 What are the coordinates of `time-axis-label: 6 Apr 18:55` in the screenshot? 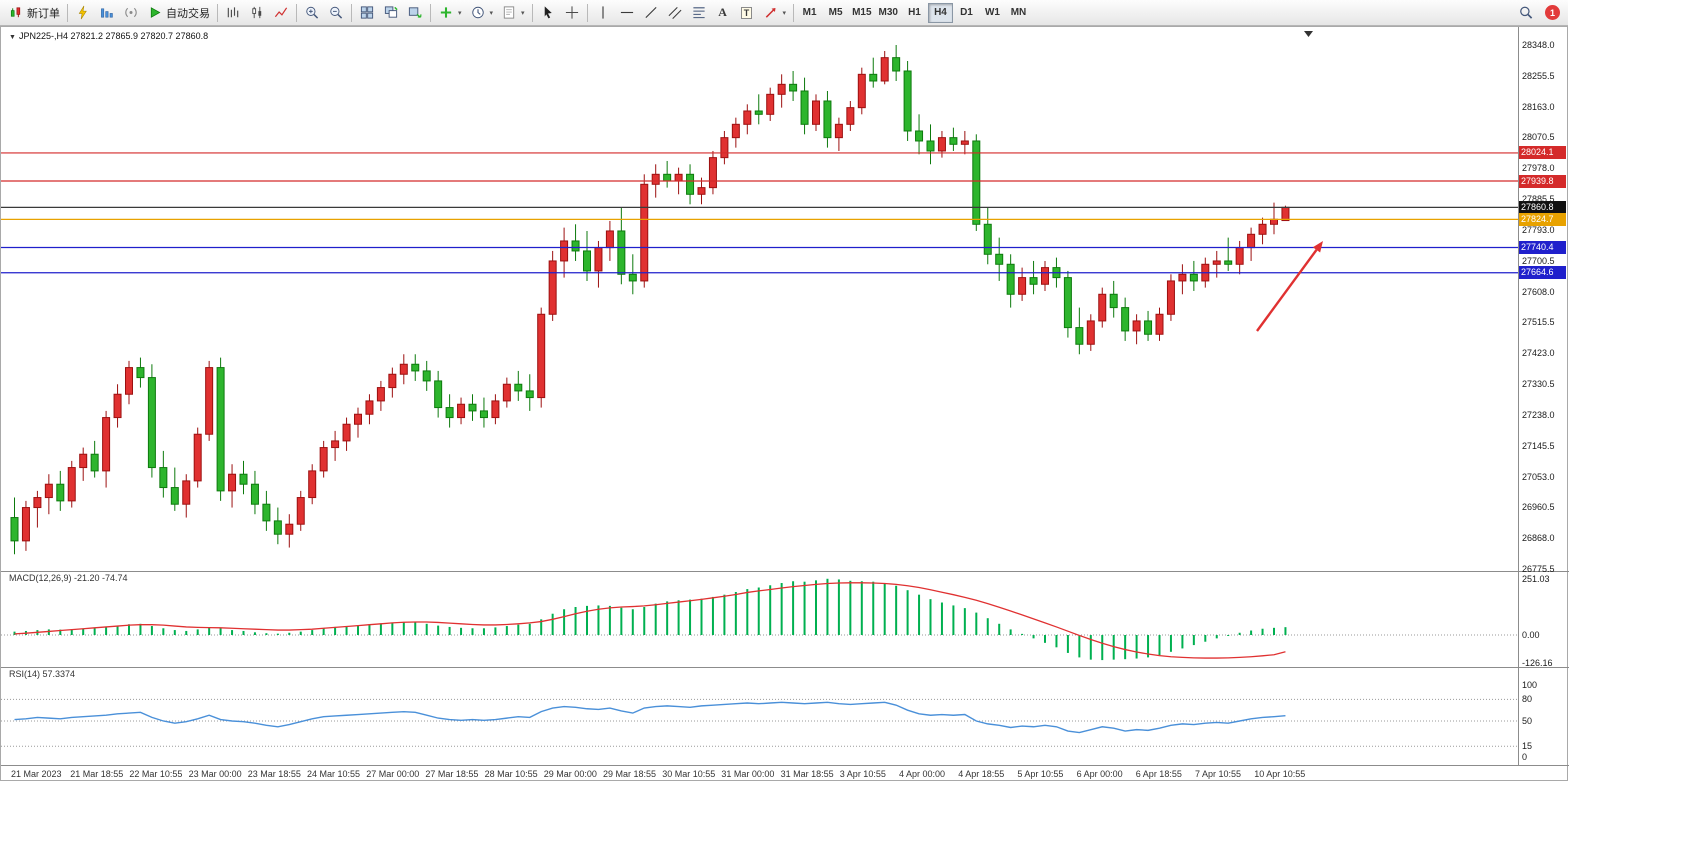 It's located at (1158, 774).